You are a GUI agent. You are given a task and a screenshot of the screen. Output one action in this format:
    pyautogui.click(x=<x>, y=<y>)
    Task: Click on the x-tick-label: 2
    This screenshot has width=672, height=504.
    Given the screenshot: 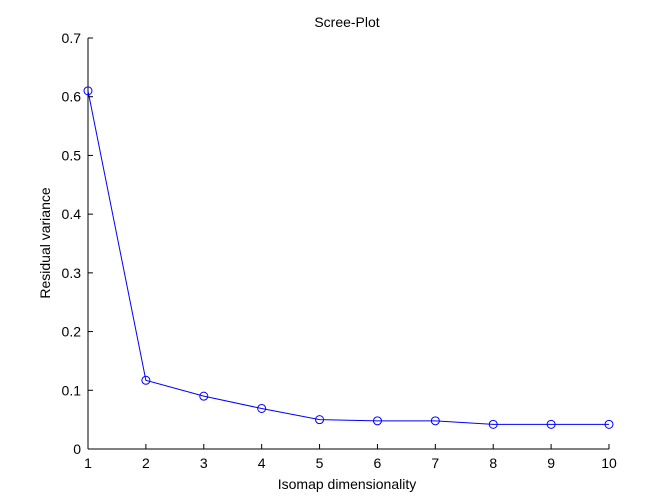 What is the action you would take?
    pyautogui.click(x=146, y=463)
    